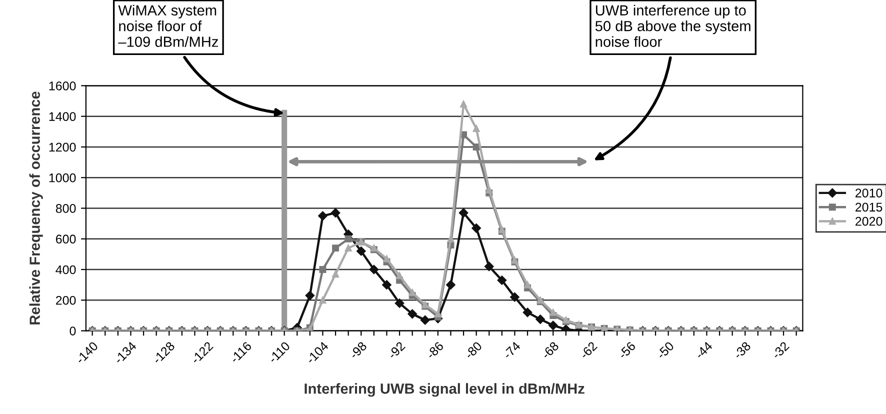 Image resolution: width=886 pixels, height=414 pixels. What do you see at coordinates (473, 350) in the screenshot?
I see `x-tick-label: -80` at bounding box center [473, 350].